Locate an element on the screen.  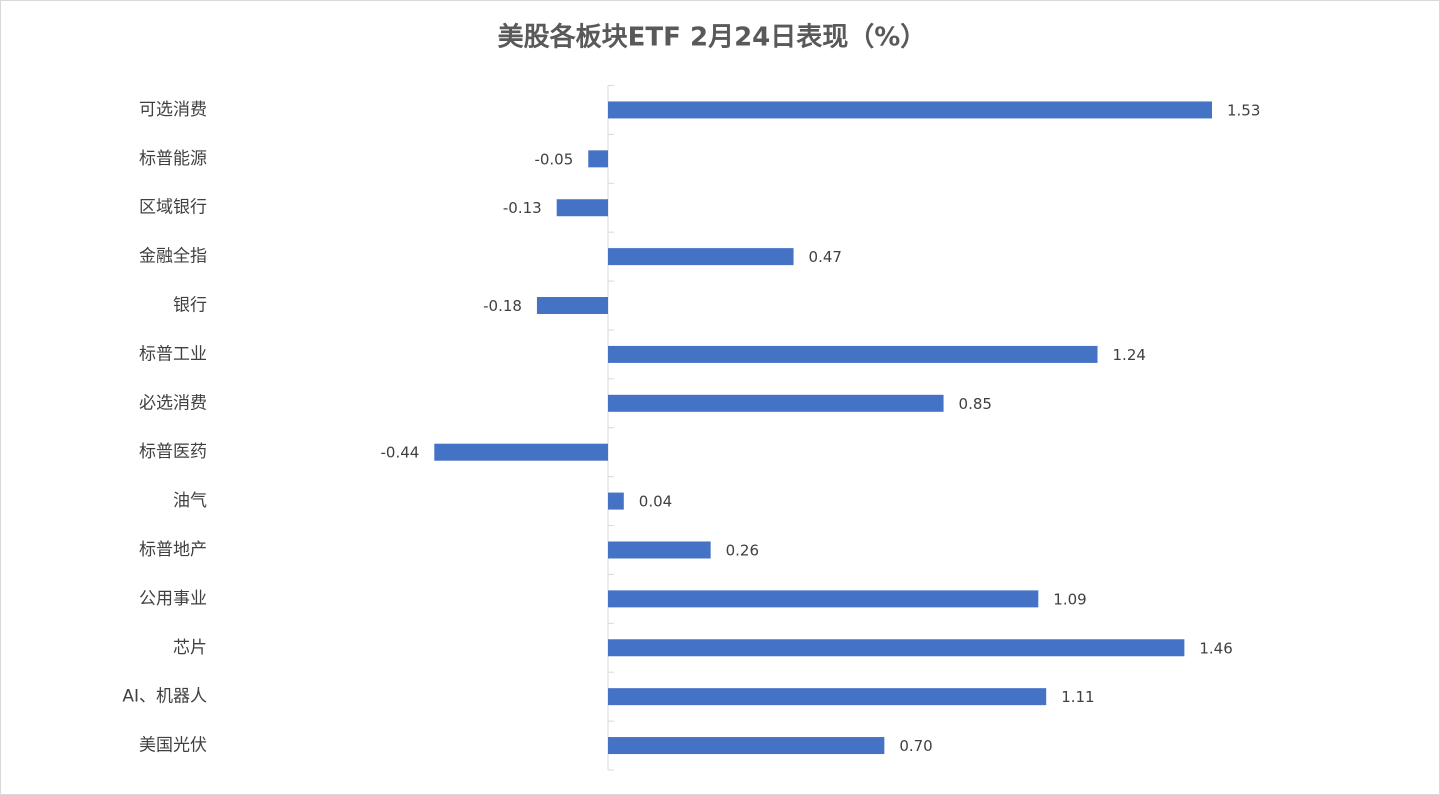
category-label: AI、机器人 is located at coordinates (164, 697).